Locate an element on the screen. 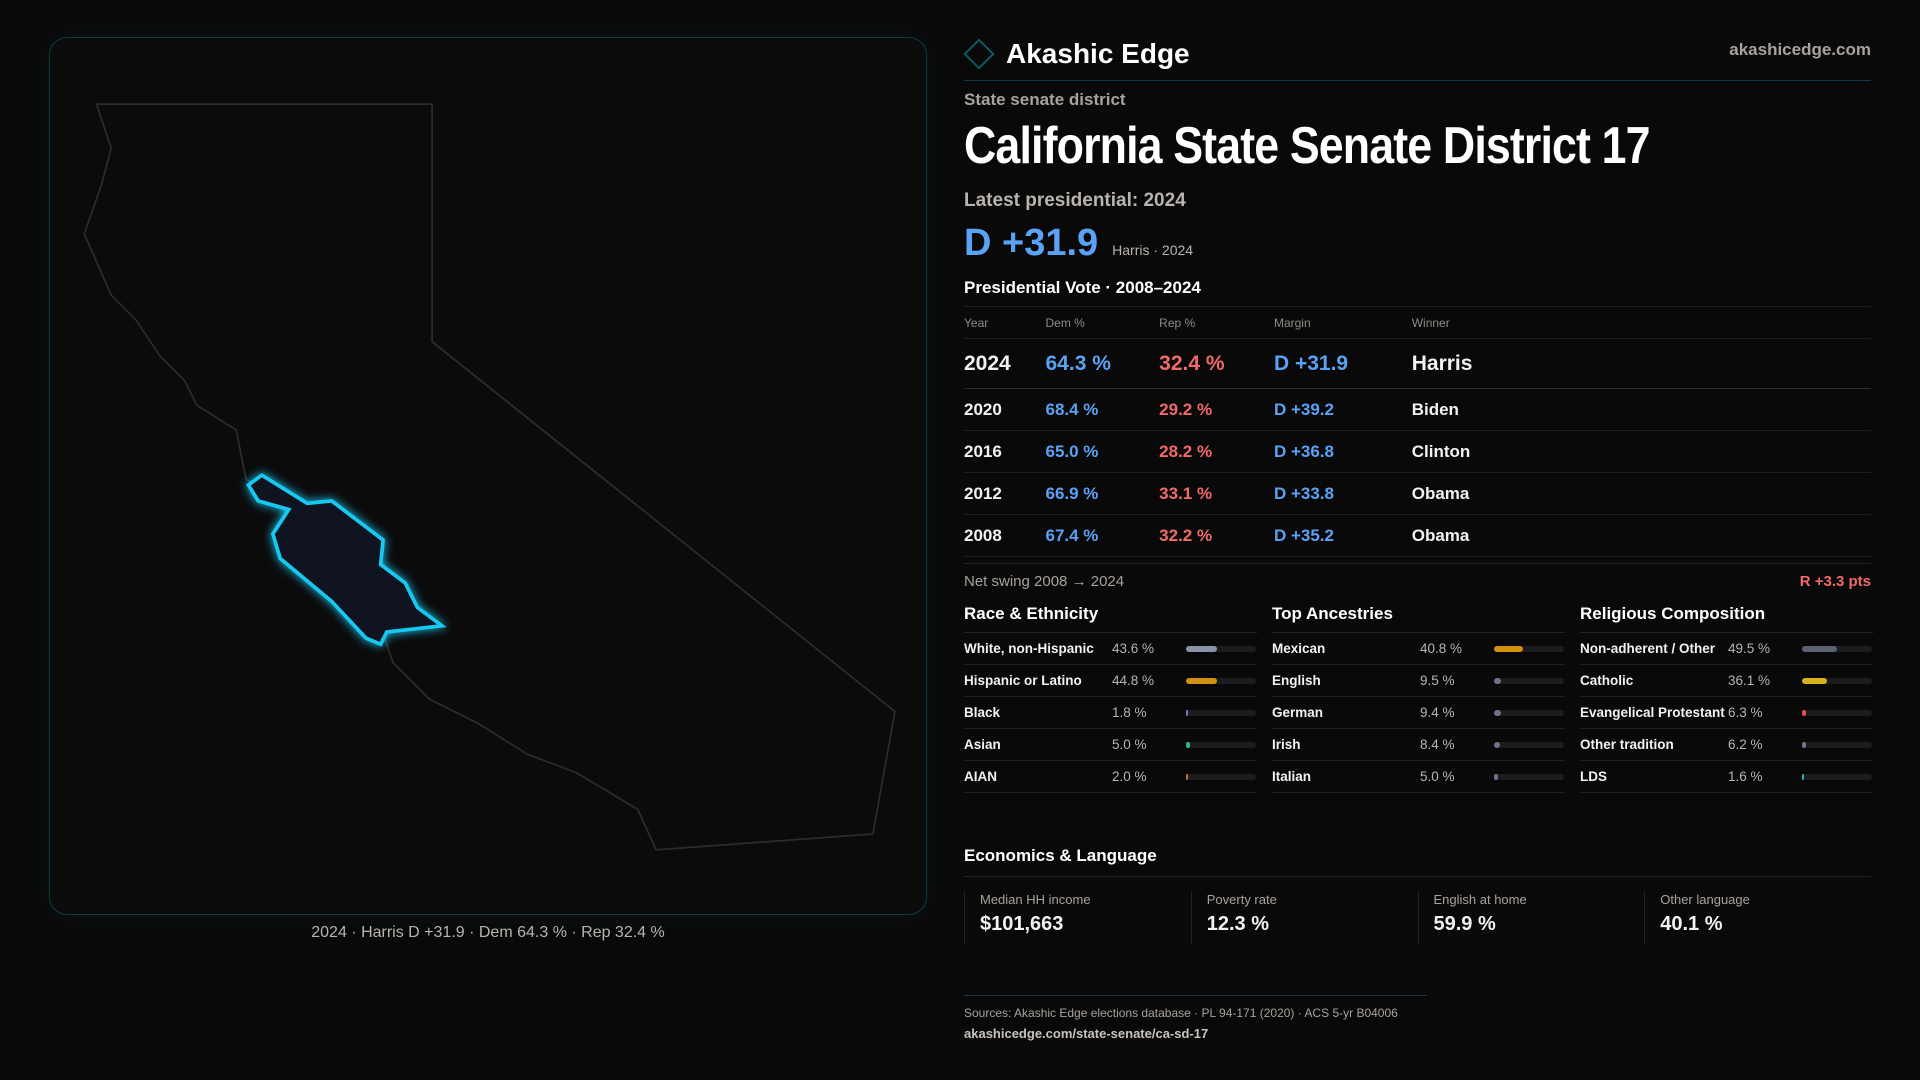 This screenshot has width=1920, height=1080. list-item: English 9.5 % is located at coordinates (1418, 681).